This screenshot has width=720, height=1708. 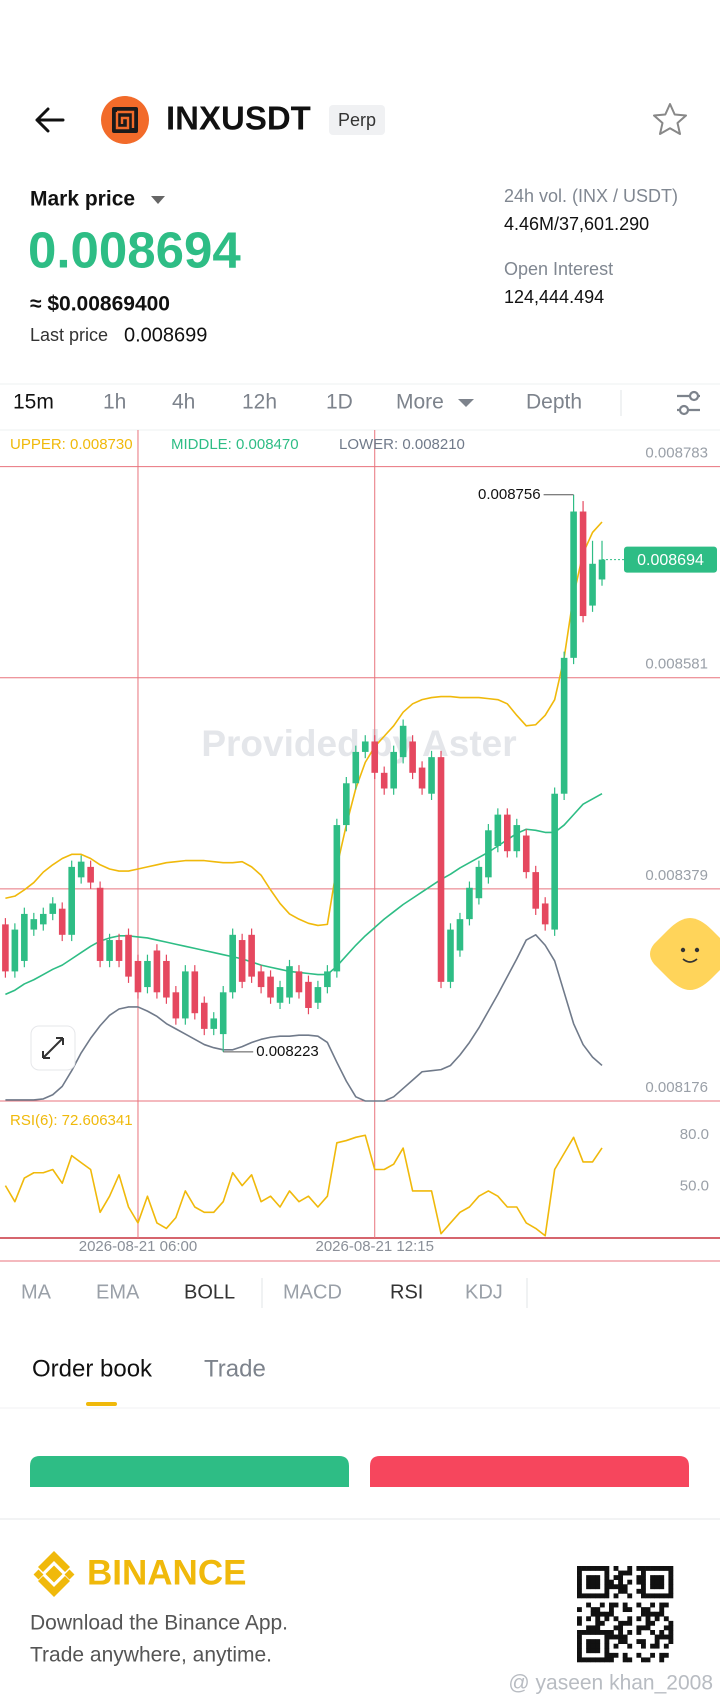 What do you see at coordinates (183, 402) in the screenshot?
I see `interval-tab: 4h` at bounding box center [183, 402].